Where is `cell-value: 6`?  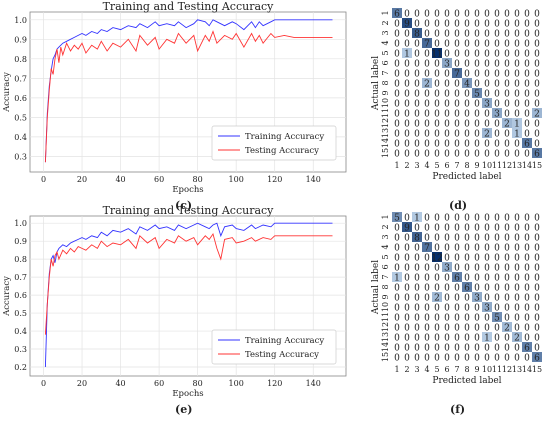 cell-value: 6 is located at coordinates (467, 288).